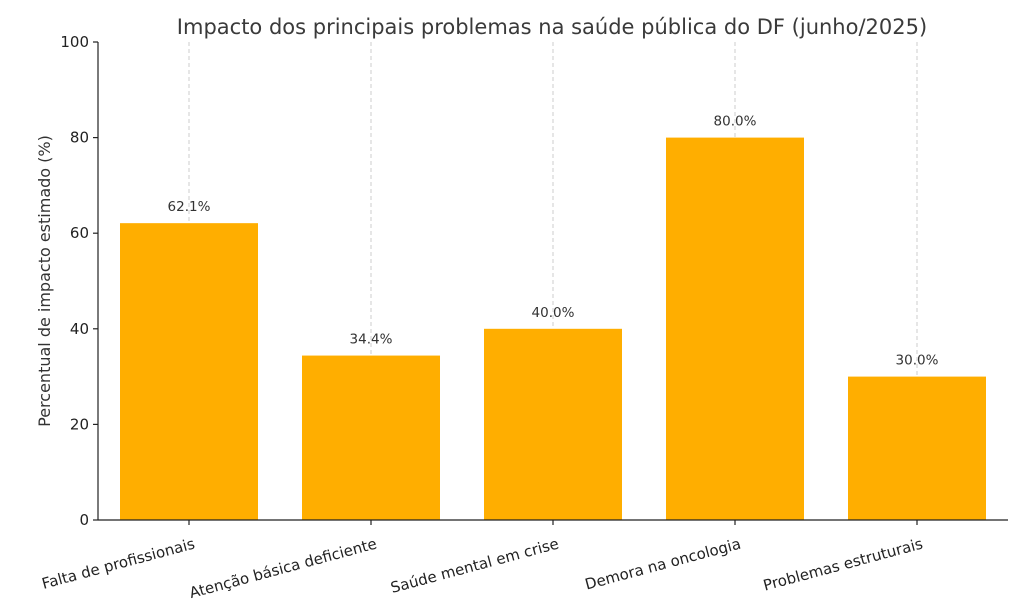  Describe the element at coordinates (79, 424) in the screenshot. I see `y-tick-label-1: 20` at that location.